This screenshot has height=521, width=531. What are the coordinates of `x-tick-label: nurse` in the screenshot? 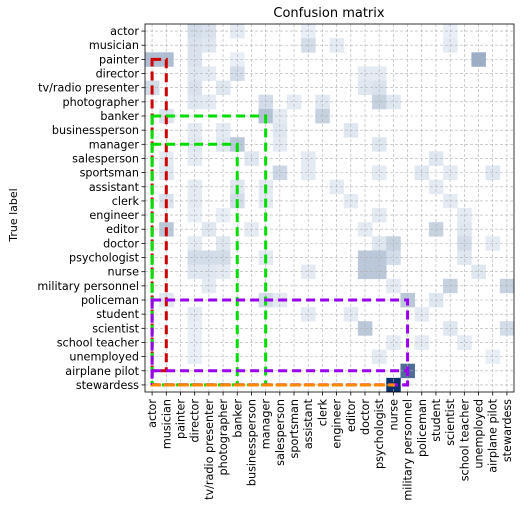 It's located at (393, 415).